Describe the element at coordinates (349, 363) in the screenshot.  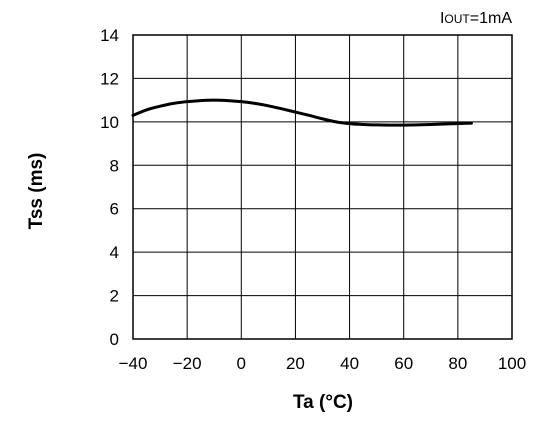
I see `x-tick-label: 40` at that location.